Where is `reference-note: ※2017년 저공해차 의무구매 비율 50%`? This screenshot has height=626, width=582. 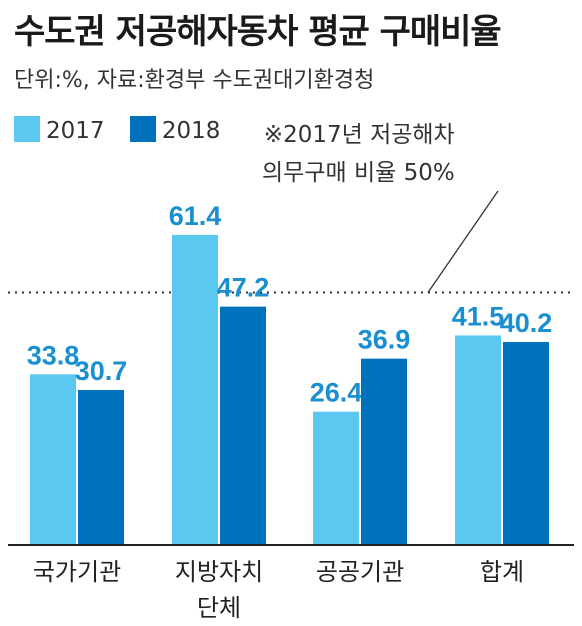
reference-note: ※2017년 저공해차 의무구매 비율 50% is located at coordinates (358, 154).